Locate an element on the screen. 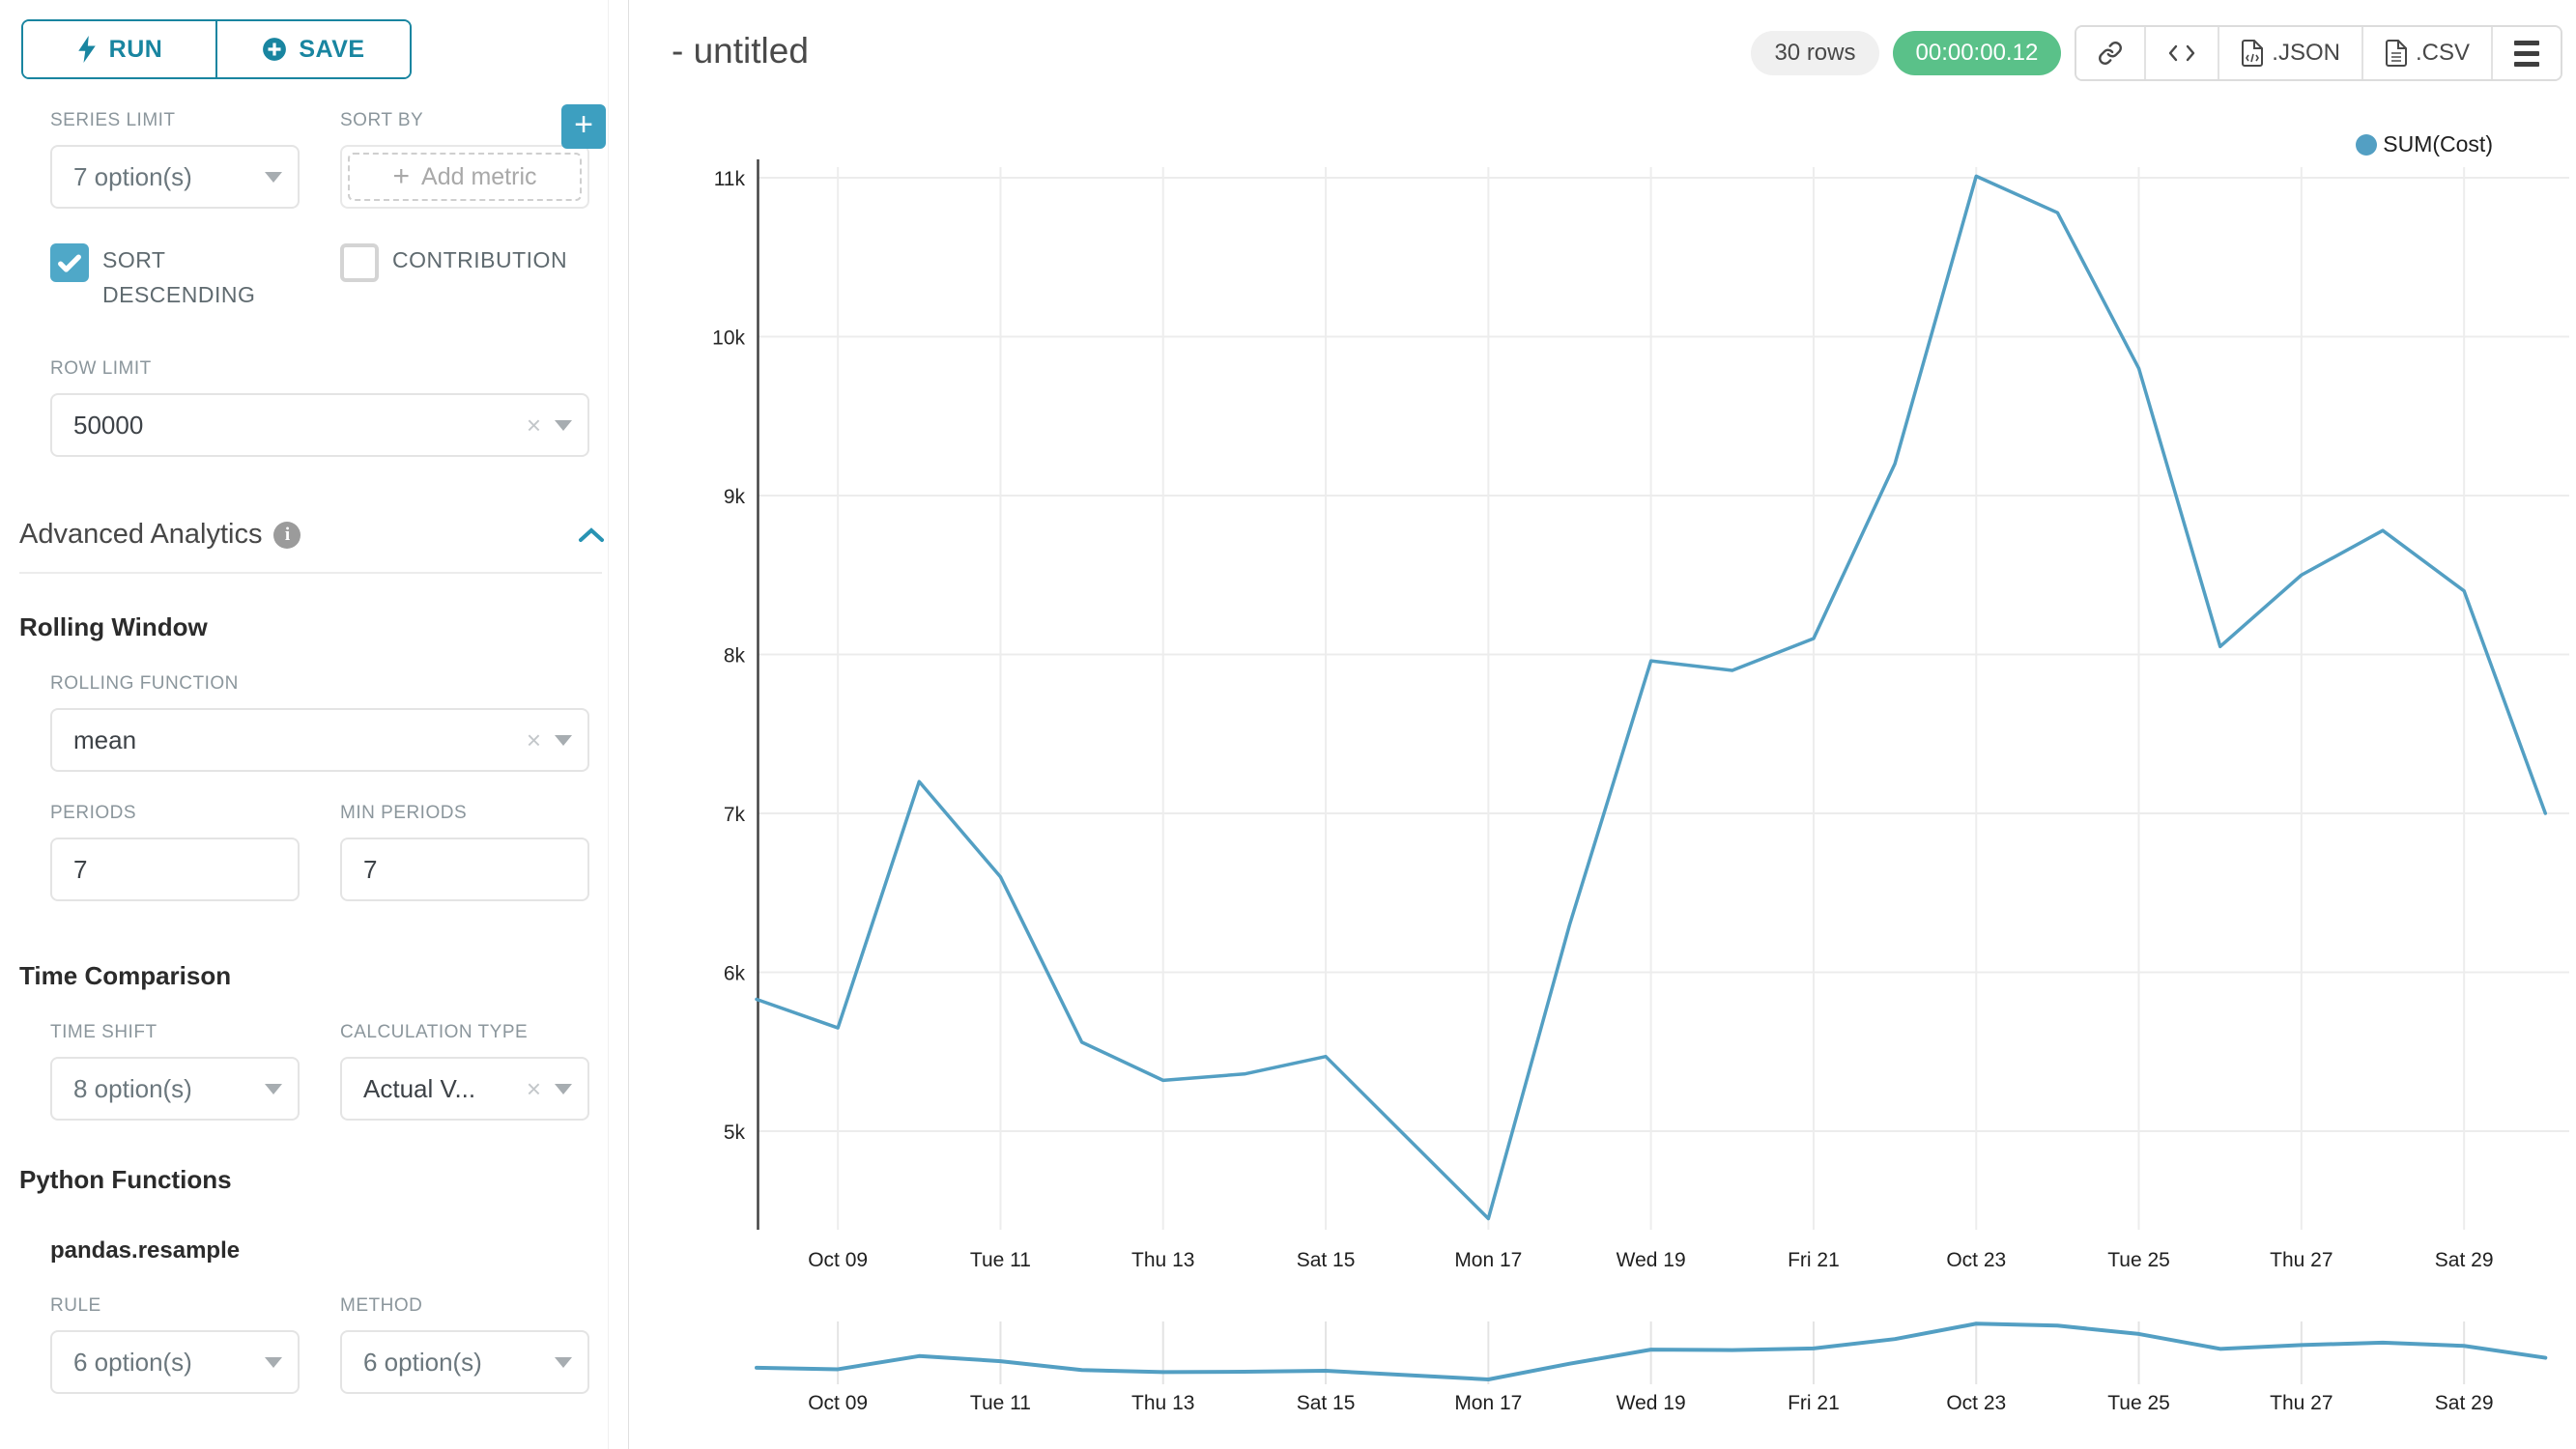 The height and width of the screenshot is (1449, 2576). x-axis-tick-label: Thu 27 is located at coordinates (2301, 1260).